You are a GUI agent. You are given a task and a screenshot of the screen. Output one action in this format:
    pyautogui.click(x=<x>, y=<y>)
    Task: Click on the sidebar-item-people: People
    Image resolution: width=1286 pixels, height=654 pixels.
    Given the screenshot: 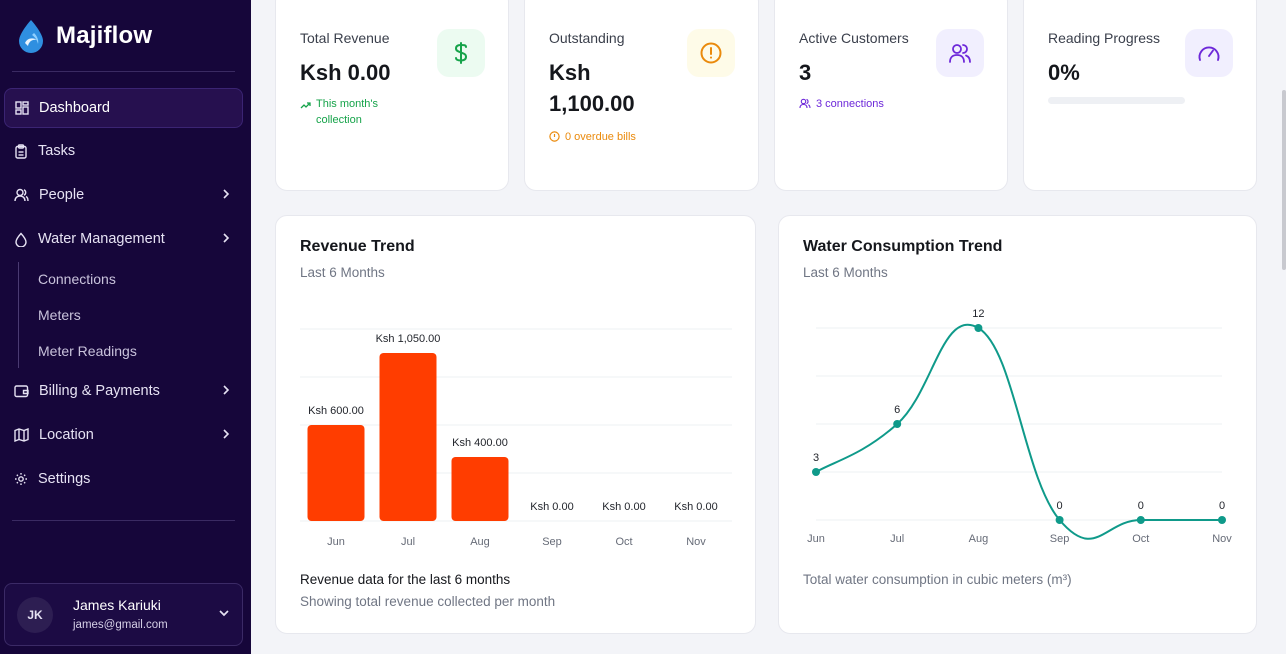 What is the action you would take?
    pyautogui.click(x=123, y=195)
    